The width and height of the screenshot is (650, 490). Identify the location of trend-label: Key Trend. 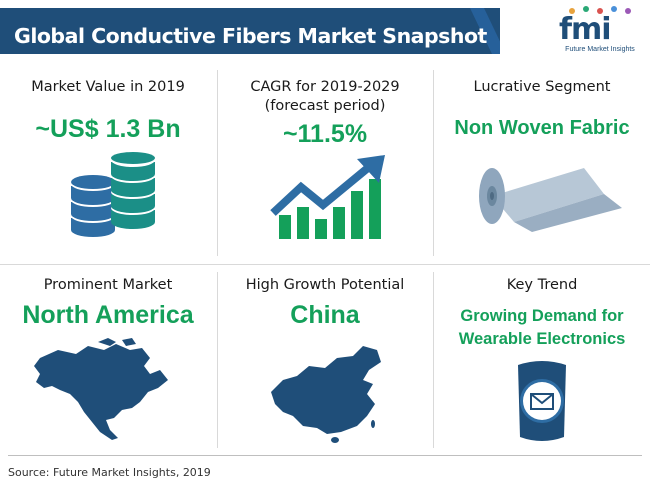
(542, 285).